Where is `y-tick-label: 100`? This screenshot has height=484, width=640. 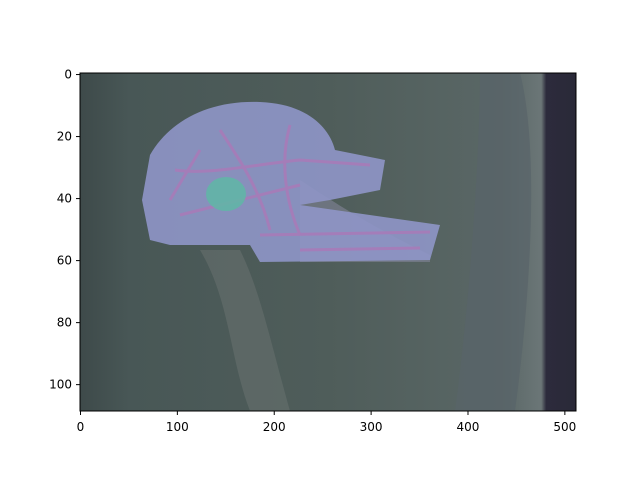 y-tick-label: 100 is located at coordinates (60, 385).